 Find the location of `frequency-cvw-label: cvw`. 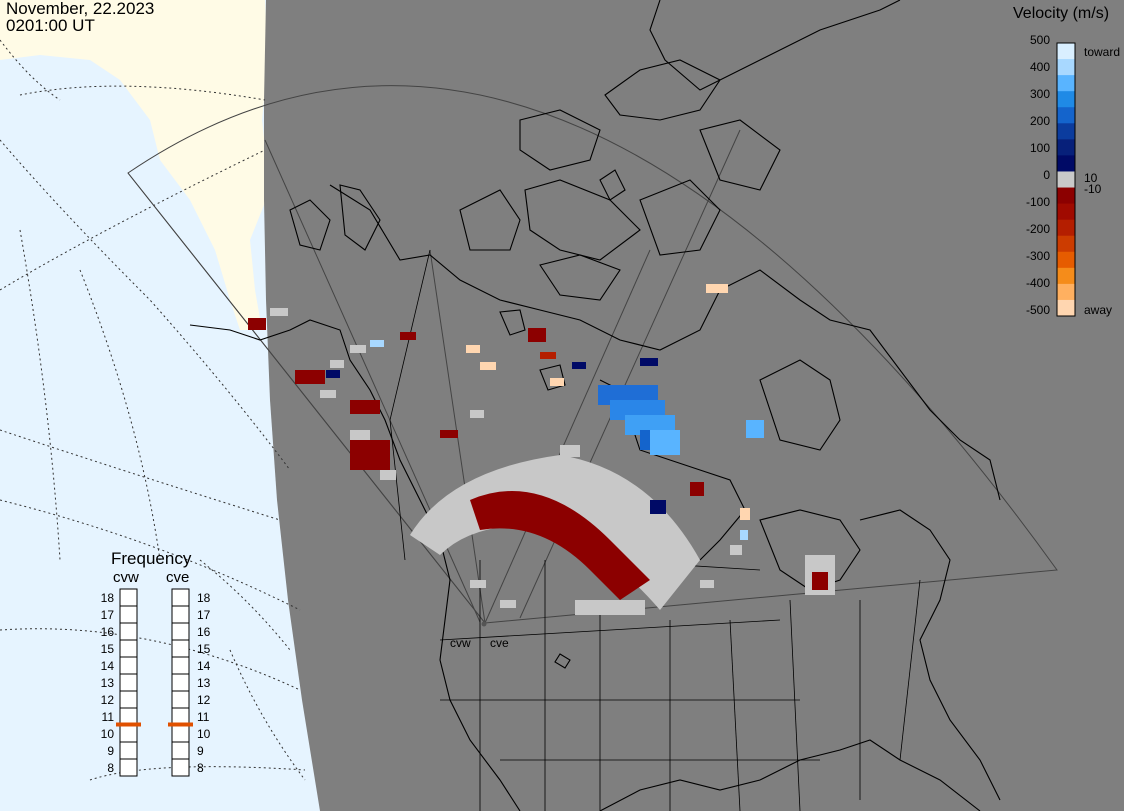

frequency-cvw-label: cvw is located at coordinates (126, 577).